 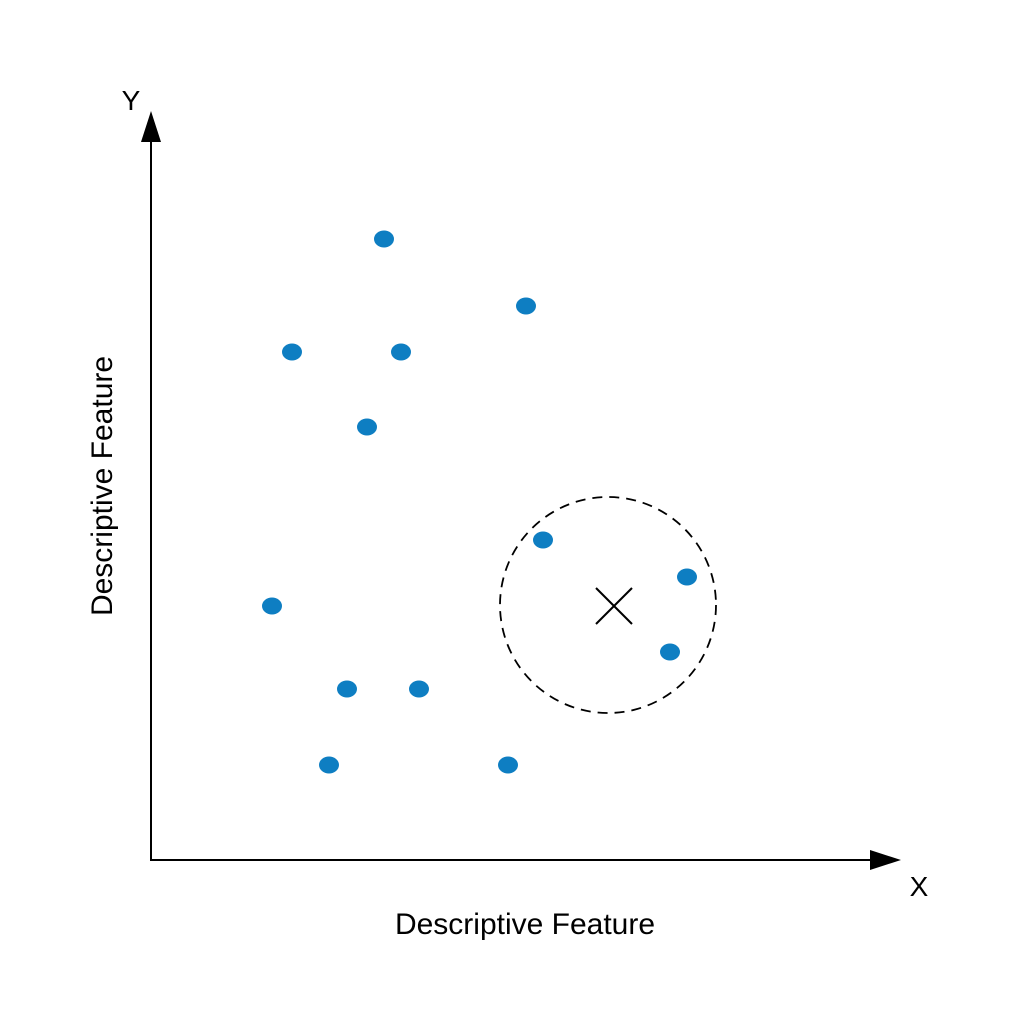 I want to click on y-axis-arrow, so click(x=151, y=126).